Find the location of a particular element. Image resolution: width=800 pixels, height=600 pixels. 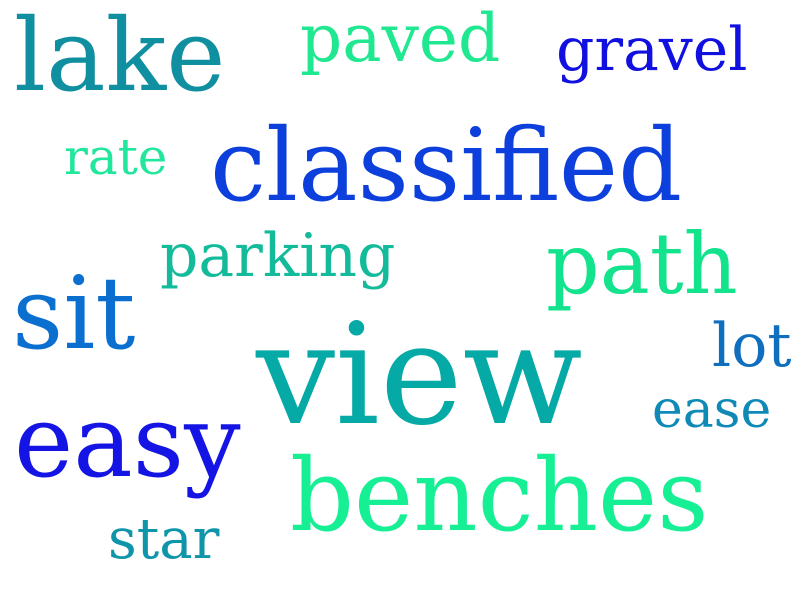

word-lake: lake is located at coordinates (120, 57).